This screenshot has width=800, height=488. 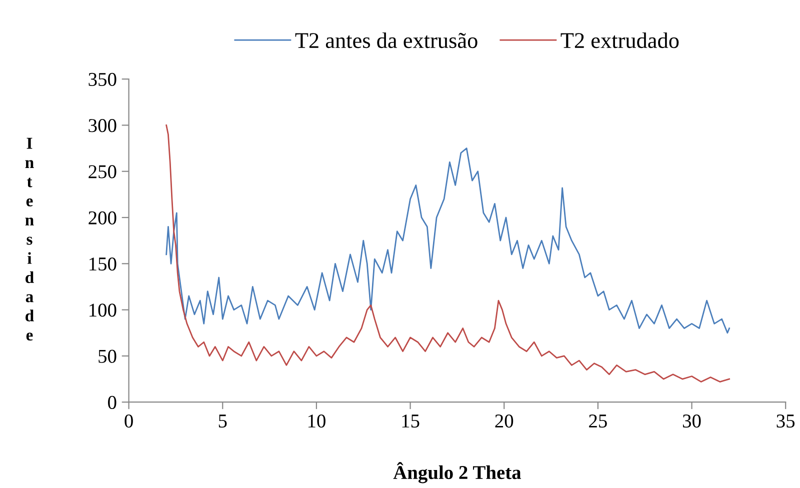 What do you see at coordinates (29, 239) in the screenshot?
I see `text: Intensidade` at bounding box center [29, 239].